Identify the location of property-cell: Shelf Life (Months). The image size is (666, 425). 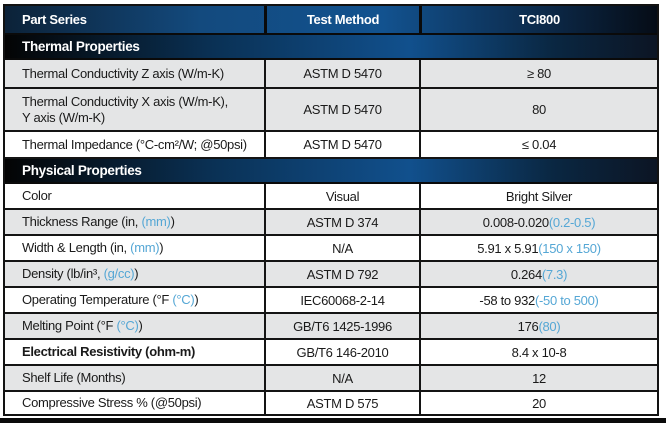
(134, 378).